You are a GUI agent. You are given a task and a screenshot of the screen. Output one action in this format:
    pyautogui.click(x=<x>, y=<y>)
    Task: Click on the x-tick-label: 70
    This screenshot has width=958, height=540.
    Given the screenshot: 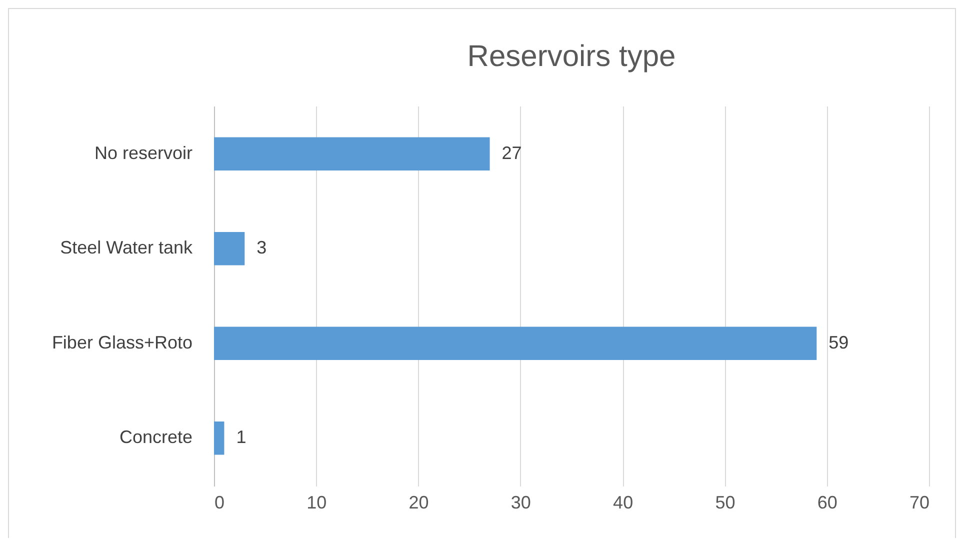 What is the action you would take?
    pyautogui.click(x=919, y=502)
    